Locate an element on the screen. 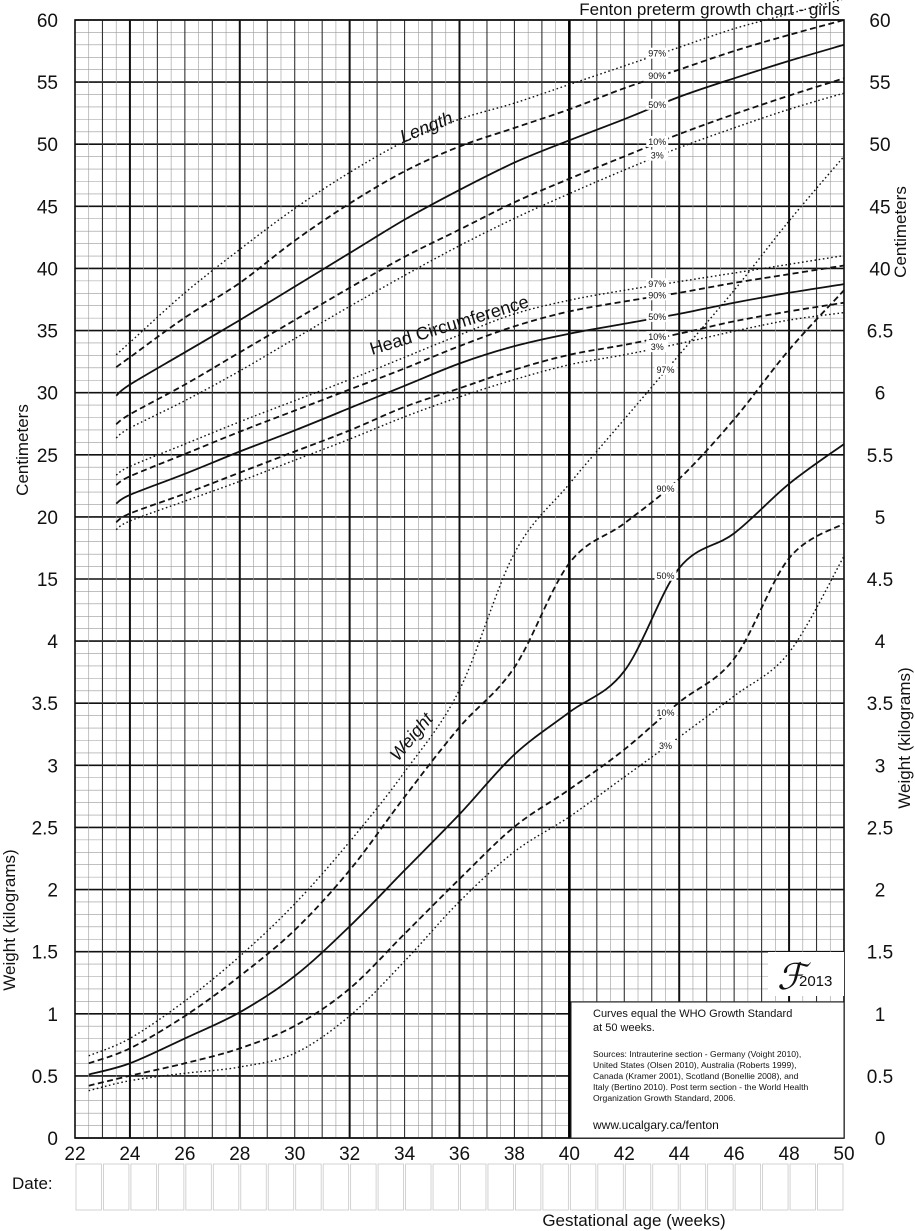  right-axis-label-cm: Centimeters is located at coordinates (900, 232).